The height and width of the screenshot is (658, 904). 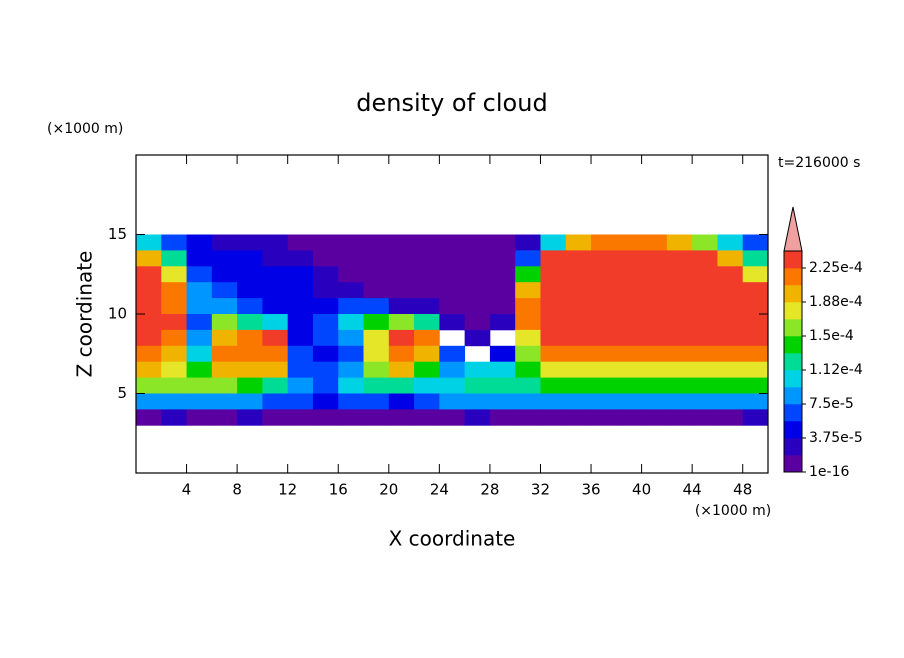 What do you see at coordinates (831, 336) in the screenshot?
I see `colorbar-tick-label: 1.5e-4` at bounding box center [831, 336].